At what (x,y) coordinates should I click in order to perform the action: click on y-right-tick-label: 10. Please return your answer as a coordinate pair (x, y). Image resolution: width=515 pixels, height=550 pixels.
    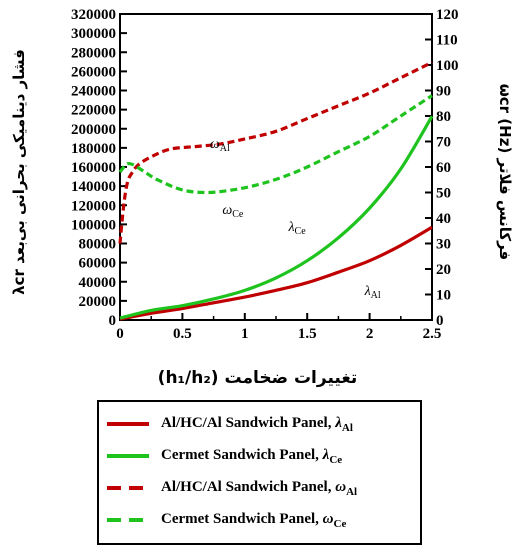
    Looking at the image, I should click on (443, 296).